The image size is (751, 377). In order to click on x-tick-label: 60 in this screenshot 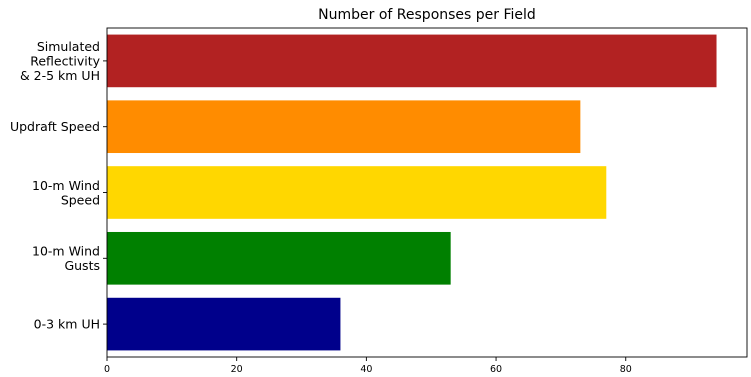, I will do `click(496, 369)`.